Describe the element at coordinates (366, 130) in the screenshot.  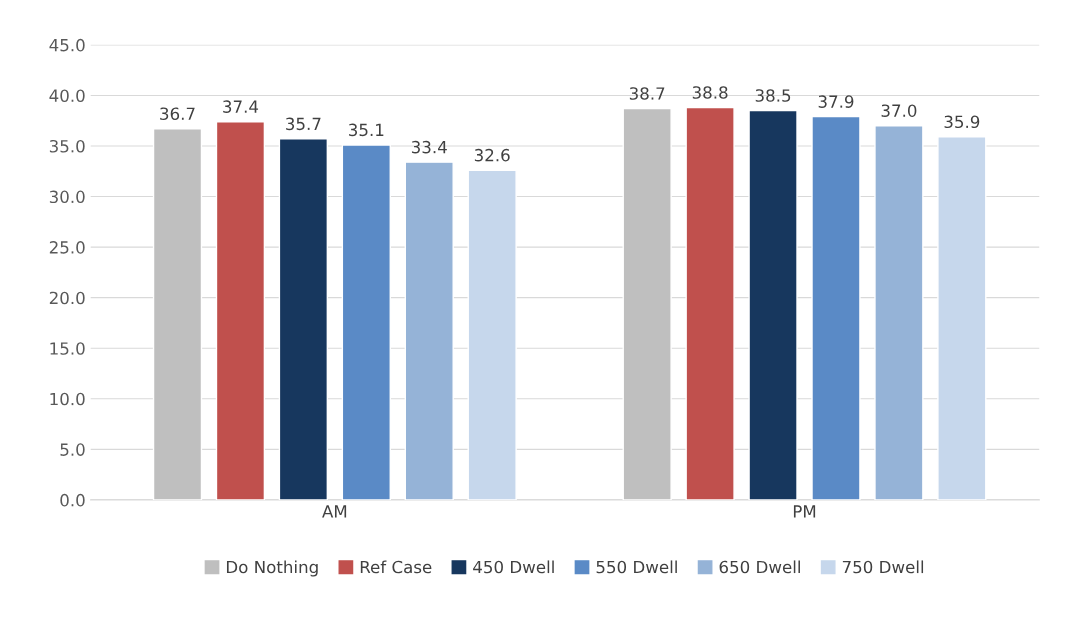
I see `data-label: 35.1` at that location.